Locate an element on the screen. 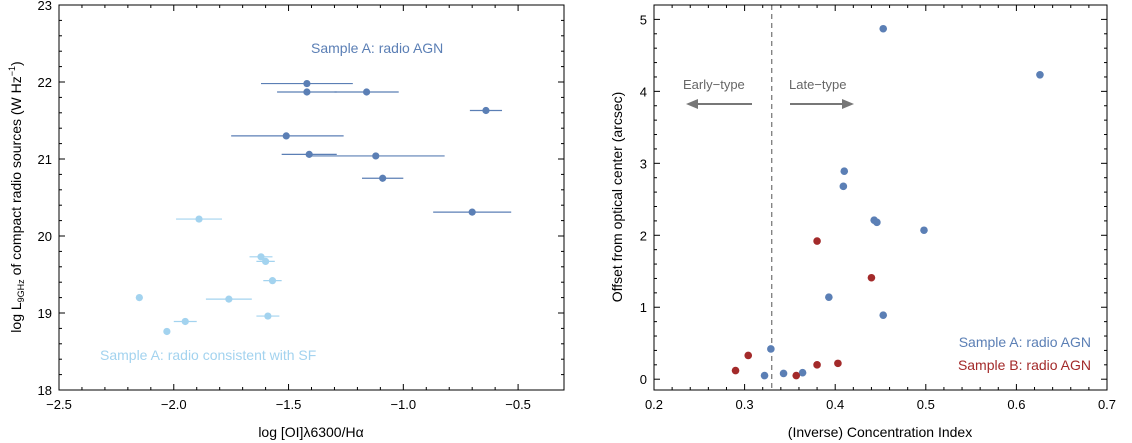 This screenshot has width=1132, height=443. right-xtick-label: 0.7 is located at coordinates (1107, 404).